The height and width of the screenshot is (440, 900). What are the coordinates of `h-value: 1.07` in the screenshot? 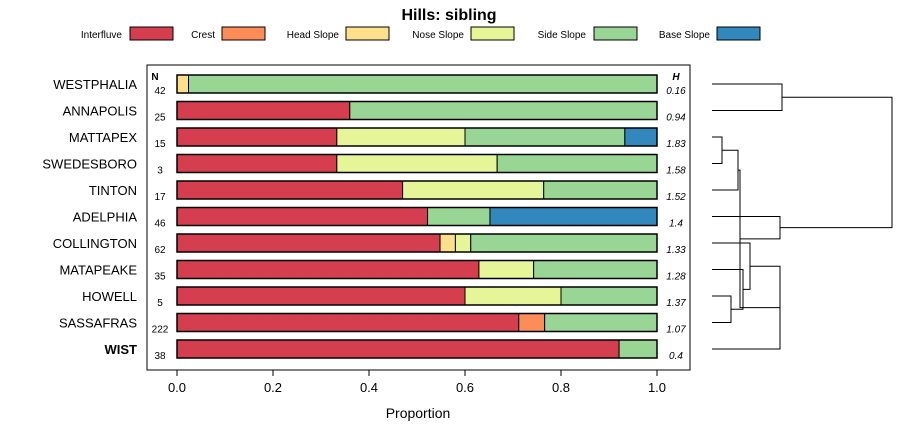 It's located at (676, 330).